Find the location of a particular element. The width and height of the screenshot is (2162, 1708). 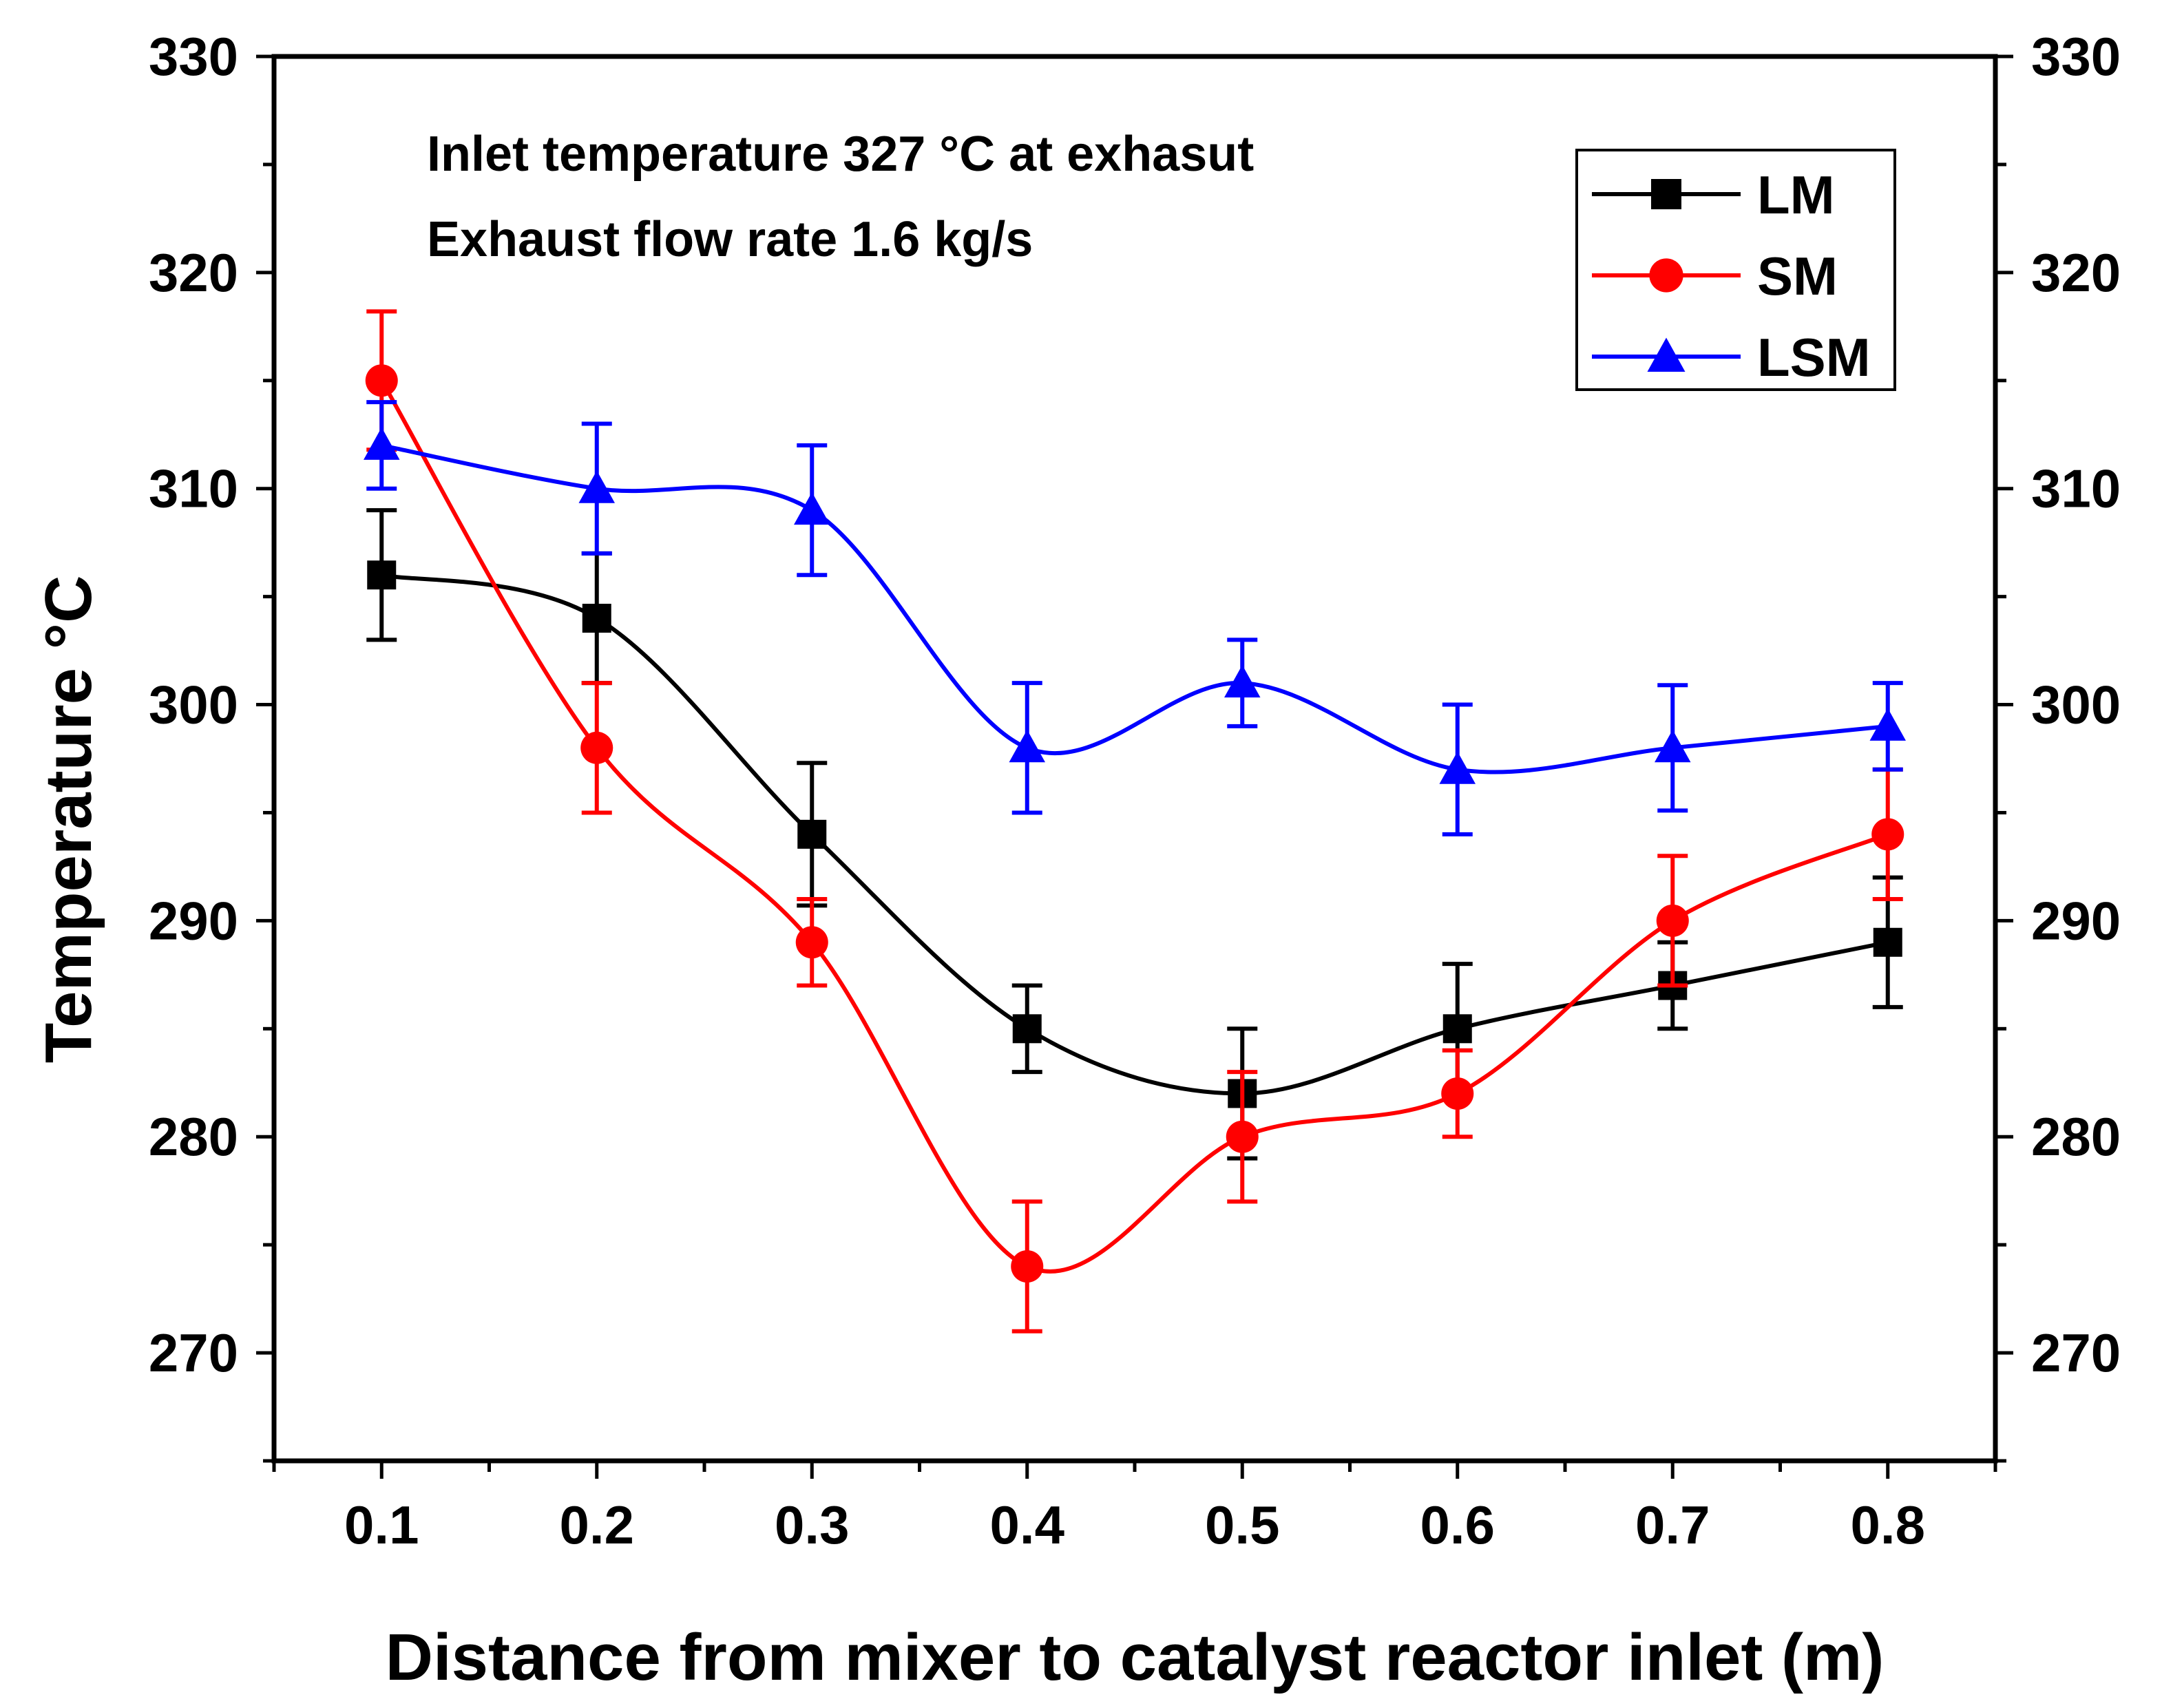

legend-box is located at coordinates (1735, 270).